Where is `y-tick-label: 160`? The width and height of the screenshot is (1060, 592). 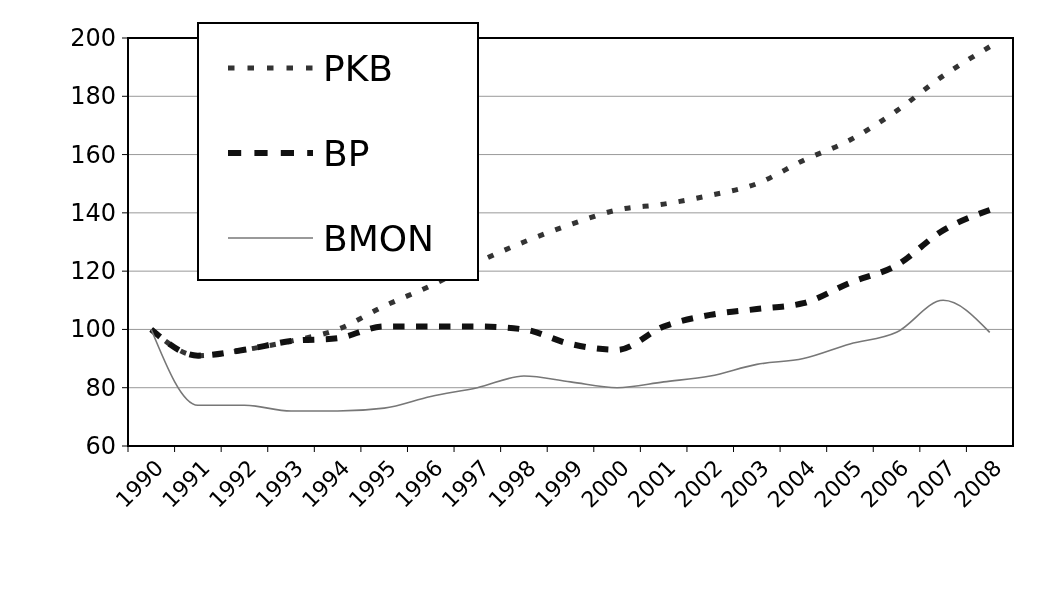
y-tick-label: 160 is located at coordinates (93, 154).